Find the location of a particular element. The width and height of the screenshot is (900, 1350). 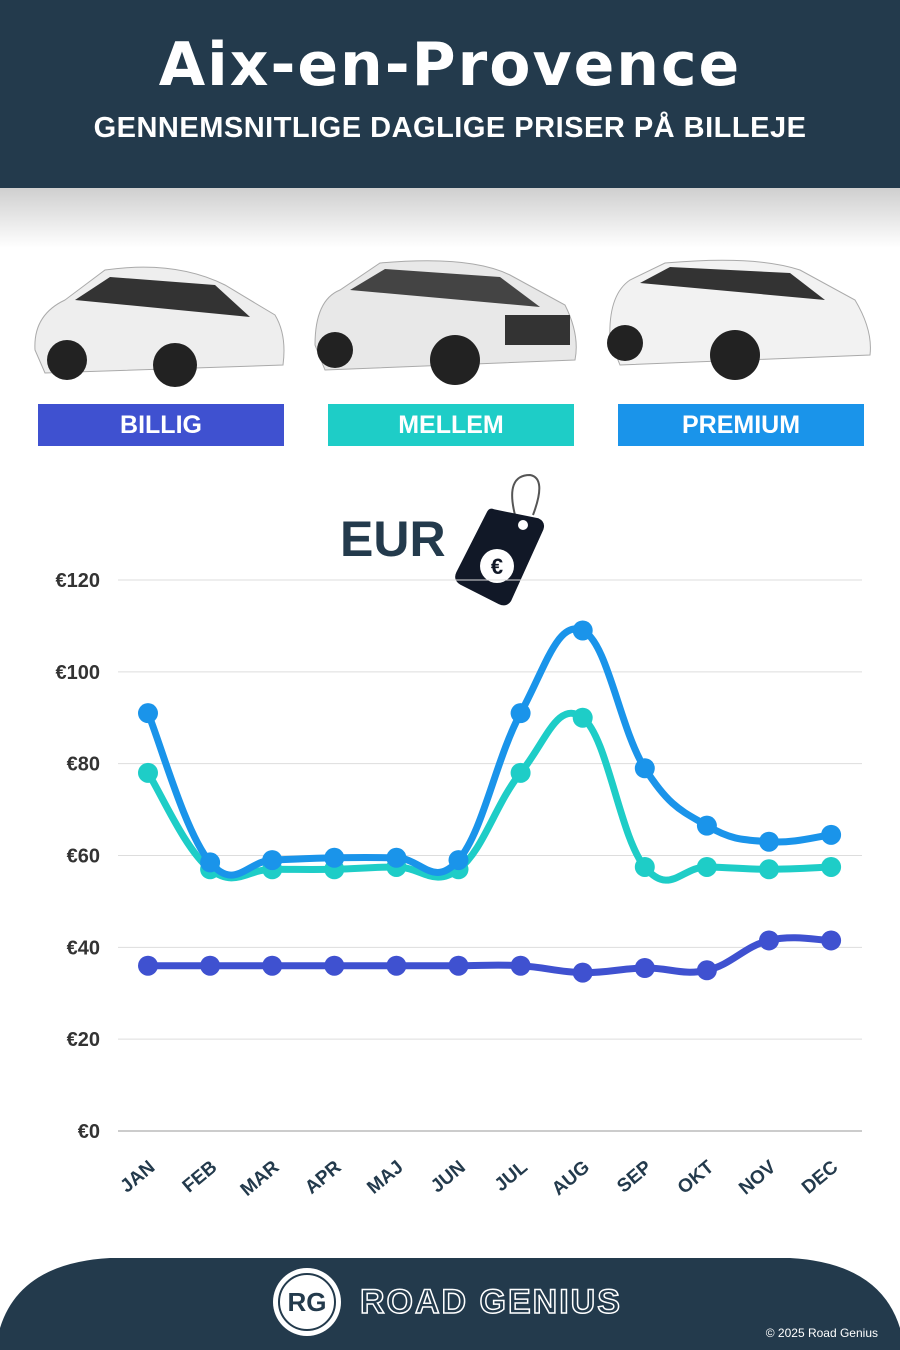

currency-label: EUR is located at coordinates (393, 539).